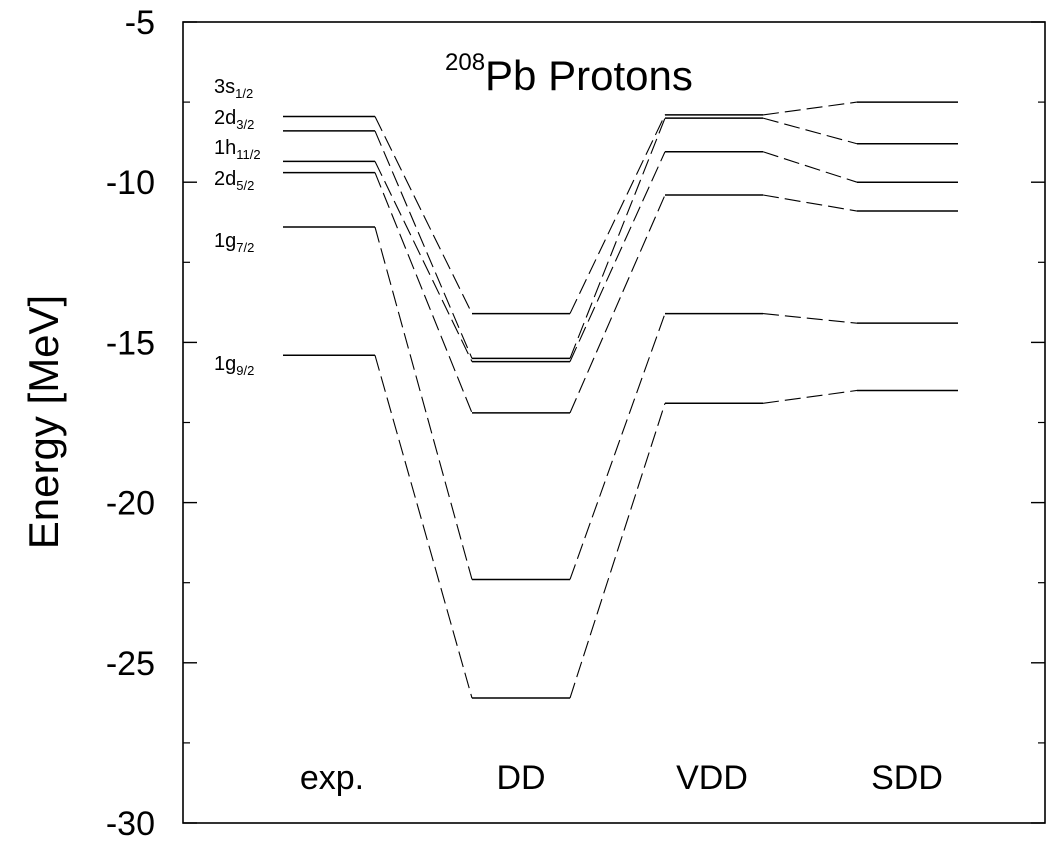 This screenshot has width=1049, height=844. Describe the element at coordinates (332, 778) in the screenshot. I see `column-label: exp.` at that location.